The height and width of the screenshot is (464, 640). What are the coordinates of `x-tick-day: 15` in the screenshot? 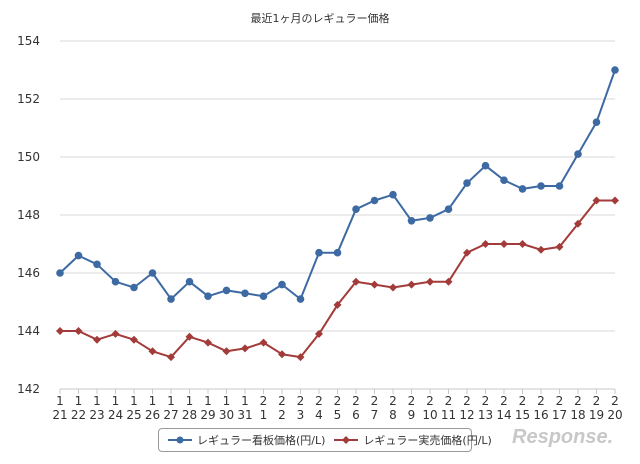 It's located at (522, 415).